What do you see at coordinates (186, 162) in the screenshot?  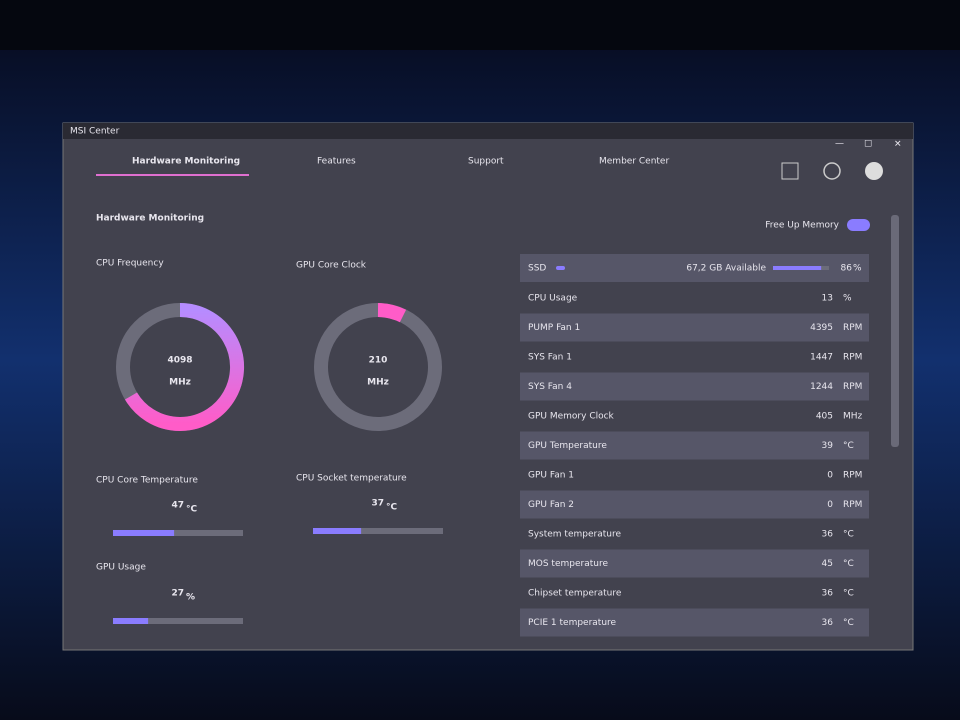 I see `tab: Hardware Monitoring` at bounding box center [186, 162].